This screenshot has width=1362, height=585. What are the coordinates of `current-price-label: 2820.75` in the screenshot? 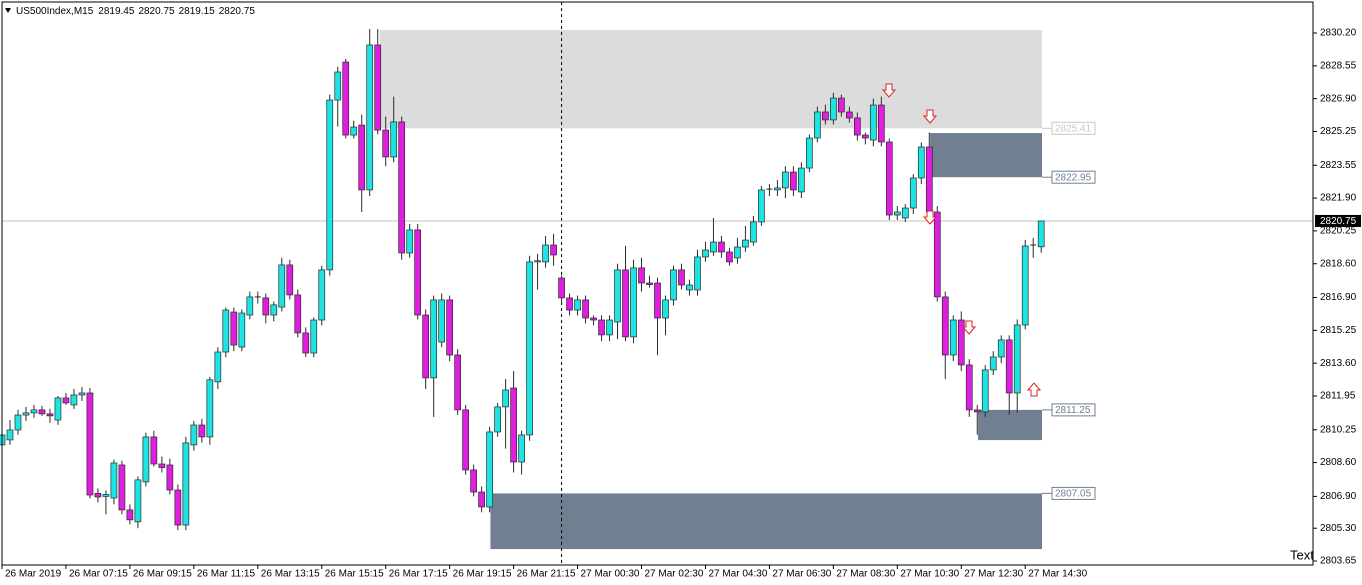 It's located at (1338, 221).